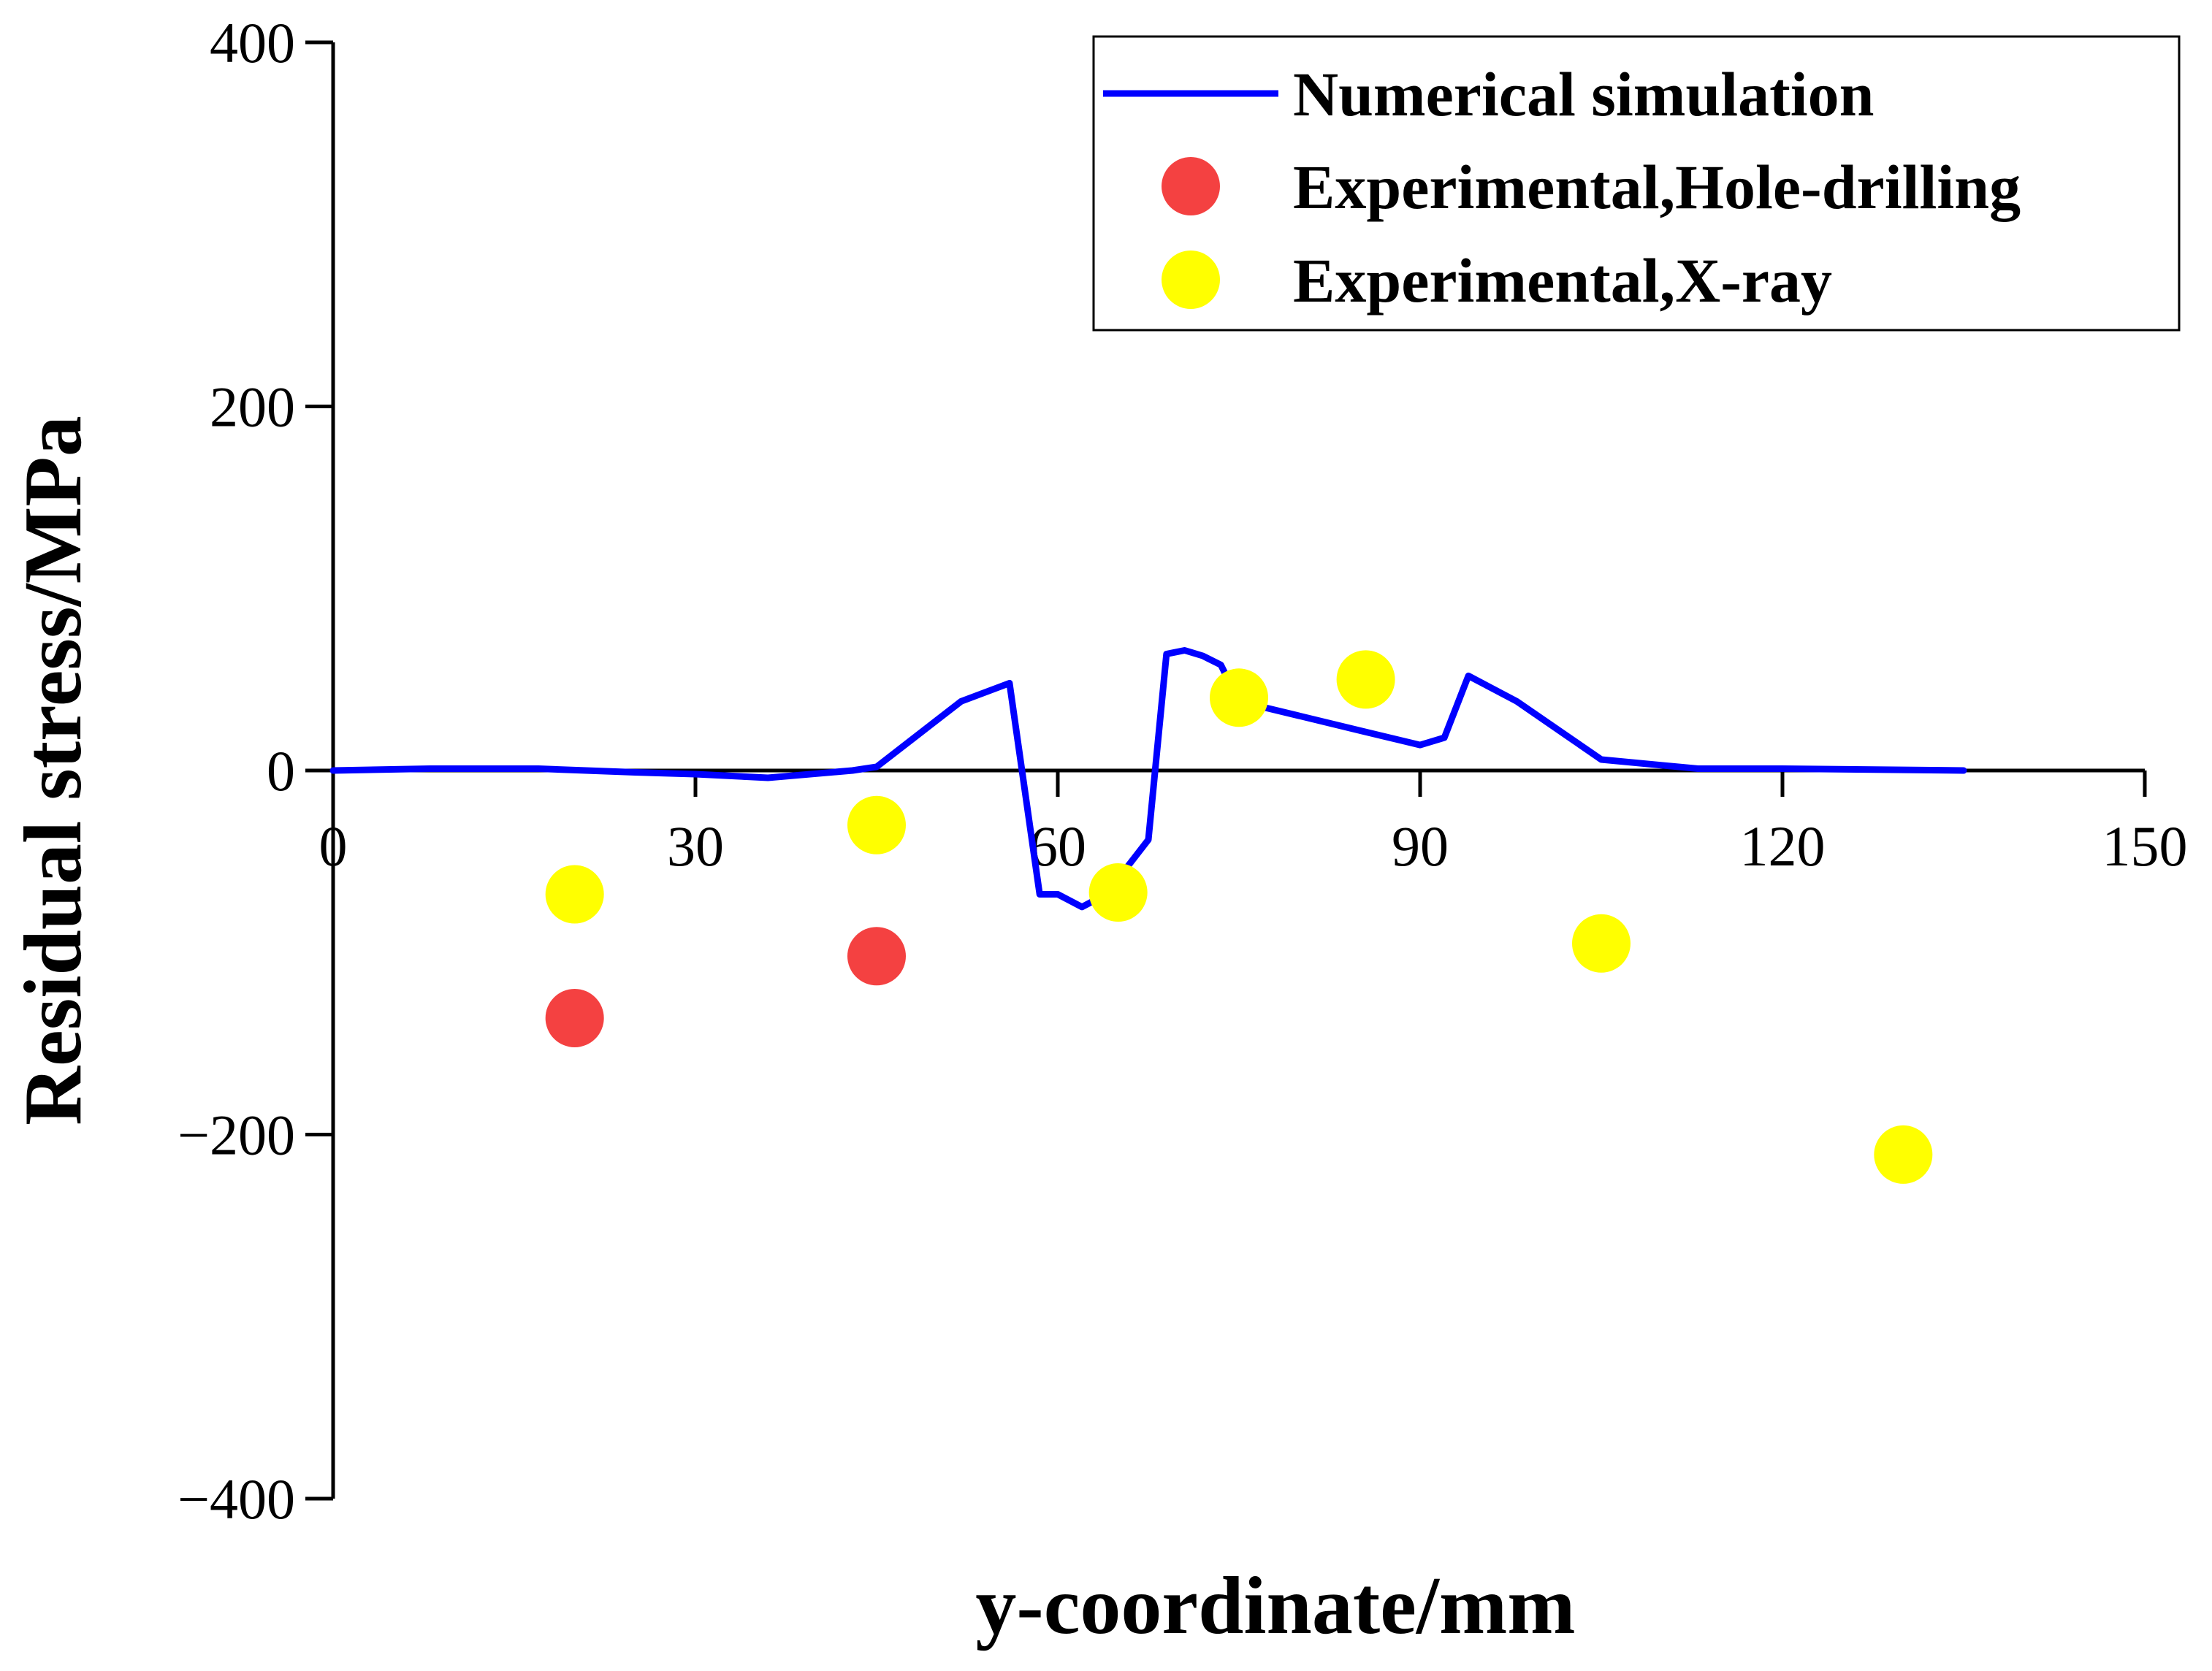 The height and width of the screenshot is (1671, 2212). I want to click on legend-label: Experimental,Hole-drilling, so click(1657, 187).